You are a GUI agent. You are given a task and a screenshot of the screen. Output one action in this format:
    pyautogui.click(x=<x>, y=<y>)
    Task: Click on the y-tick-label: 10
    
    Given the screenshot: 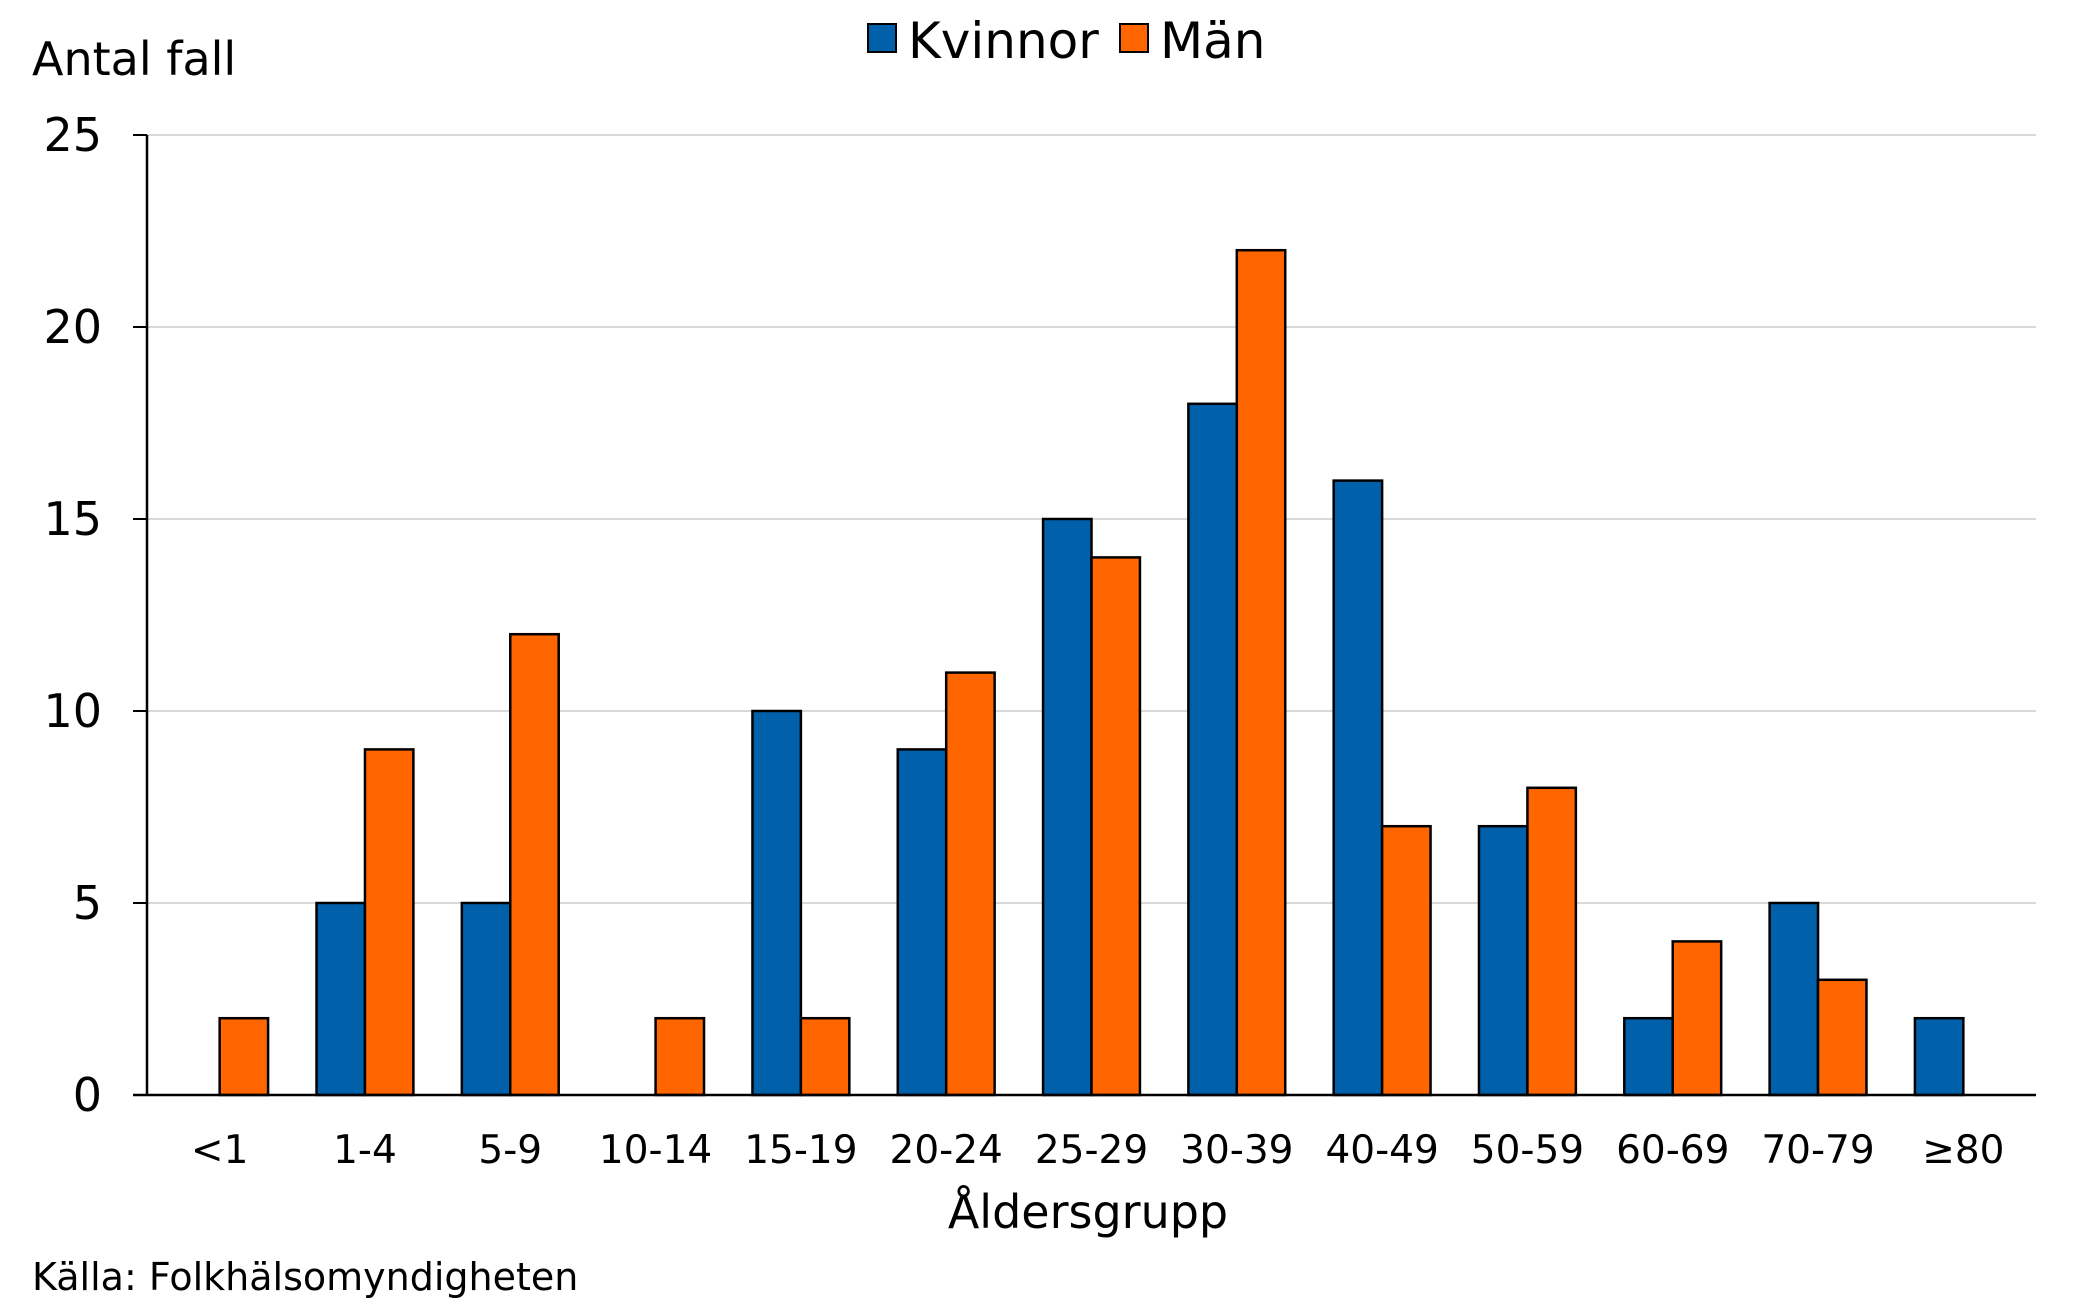 What is the action you would take?
    pyautogui.click(x=72, y=711)
    